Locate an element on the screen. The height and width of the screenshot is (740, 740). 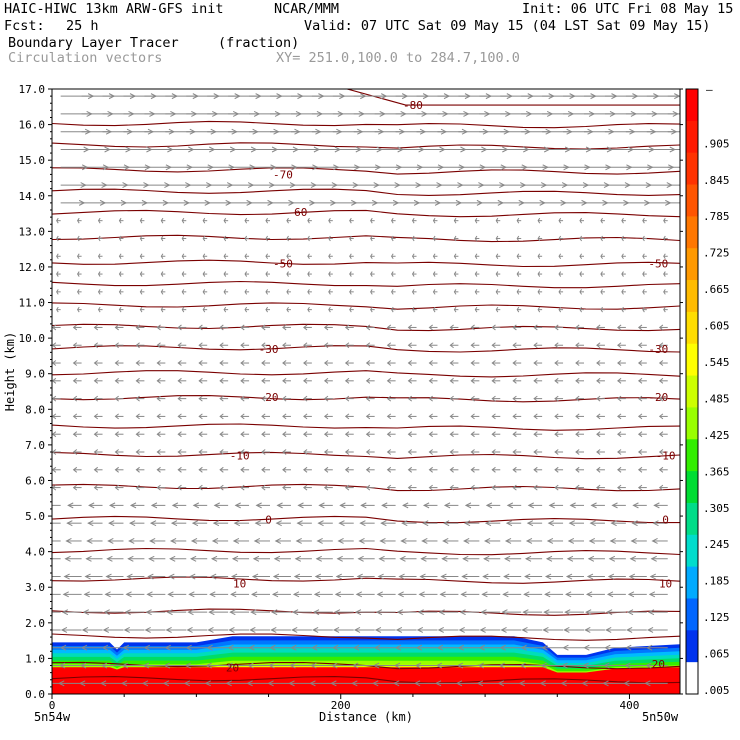
contour-label: -30 is located at coordinates (658, 349).